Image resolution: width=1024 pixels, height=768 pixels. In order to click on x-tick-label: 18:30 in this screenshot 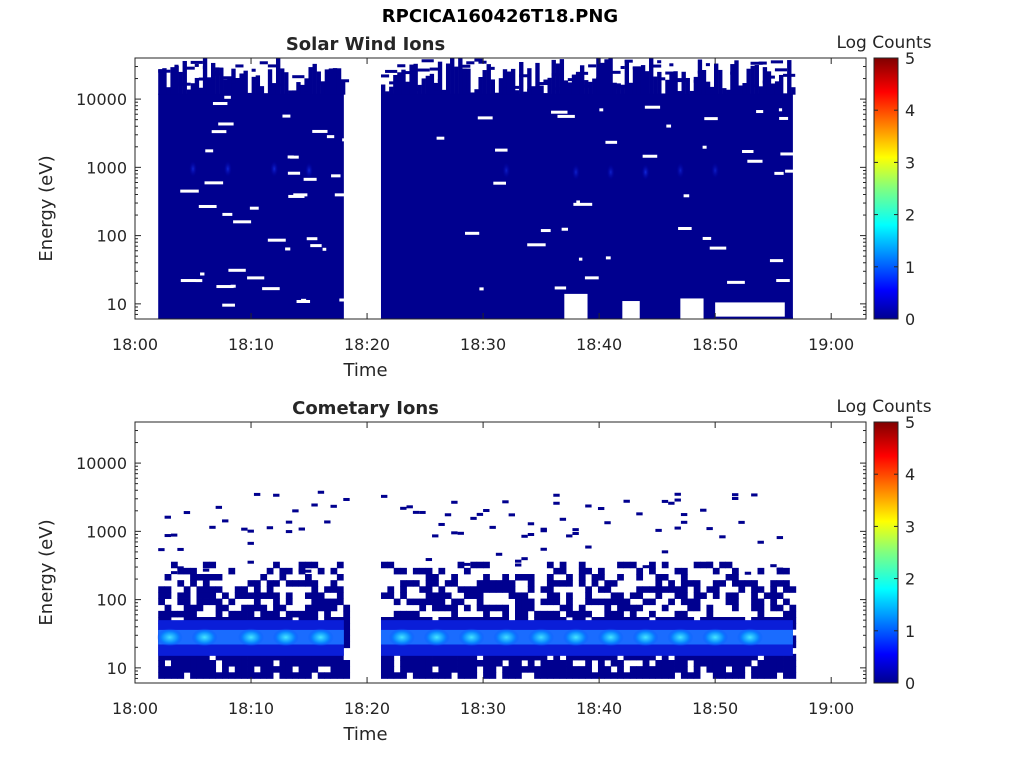, I will do `click(483, 344)`.